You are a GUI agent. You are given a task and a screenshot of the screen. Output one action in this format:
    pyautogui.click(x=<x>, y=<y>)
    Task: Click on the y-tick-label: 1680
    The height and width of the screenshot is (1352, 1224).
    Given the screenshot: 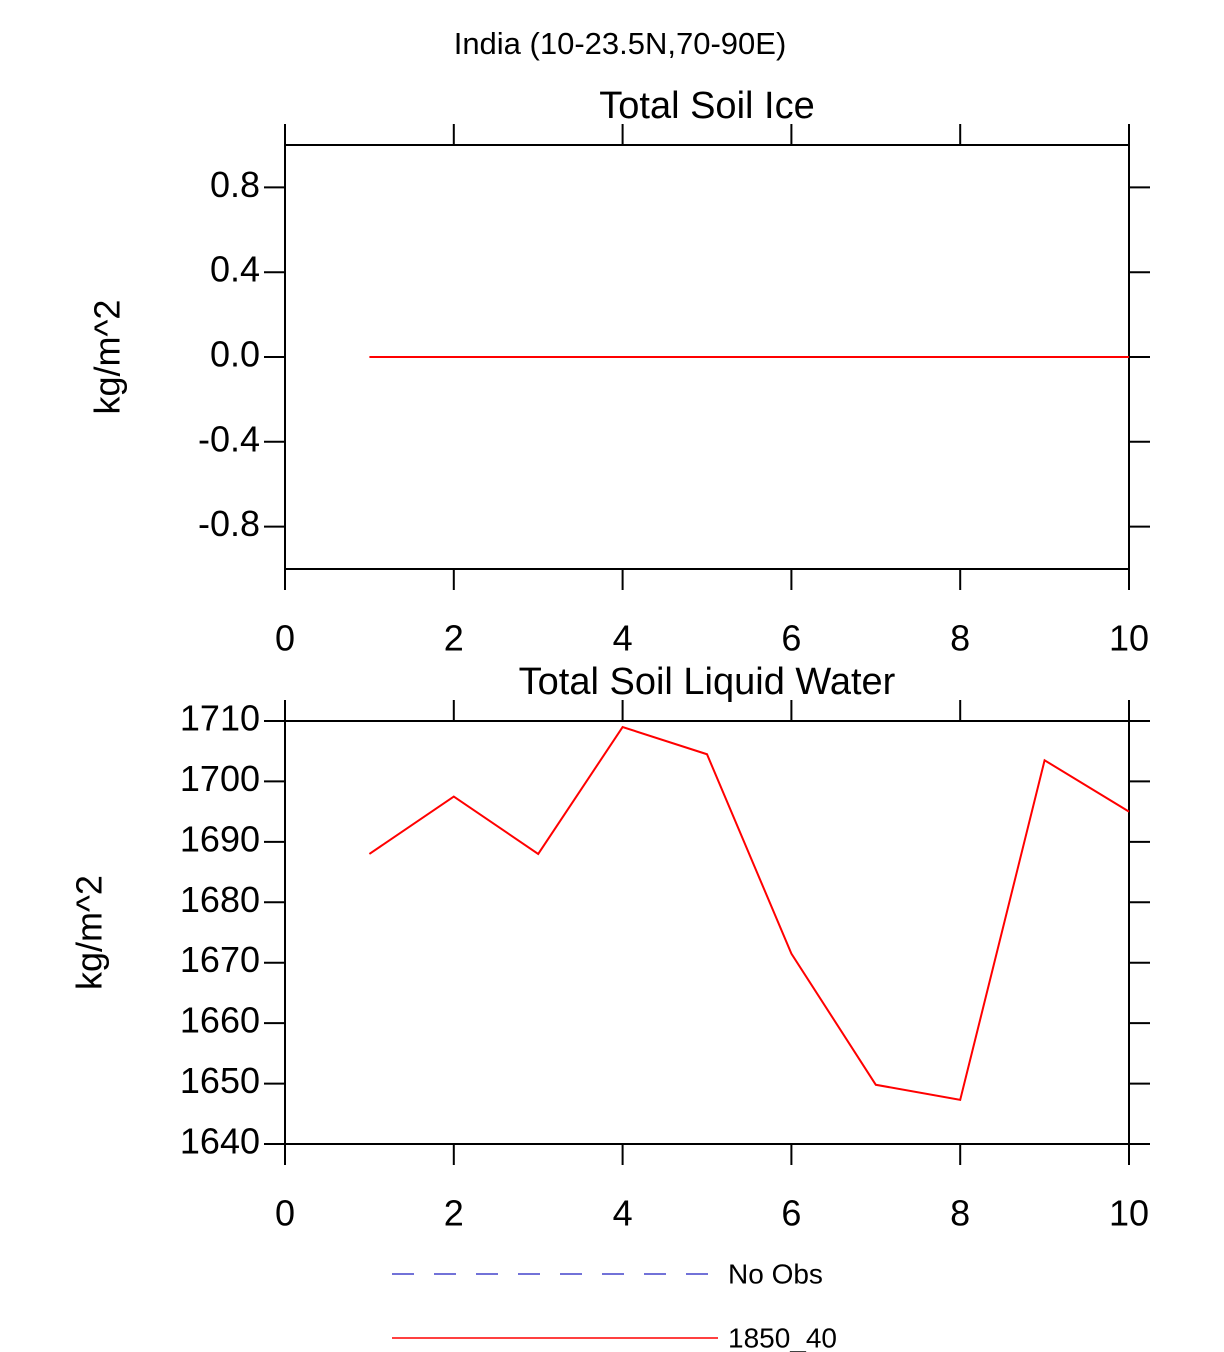 What is the action you would take?
    pyautogui.click(x=220, y=899)
    